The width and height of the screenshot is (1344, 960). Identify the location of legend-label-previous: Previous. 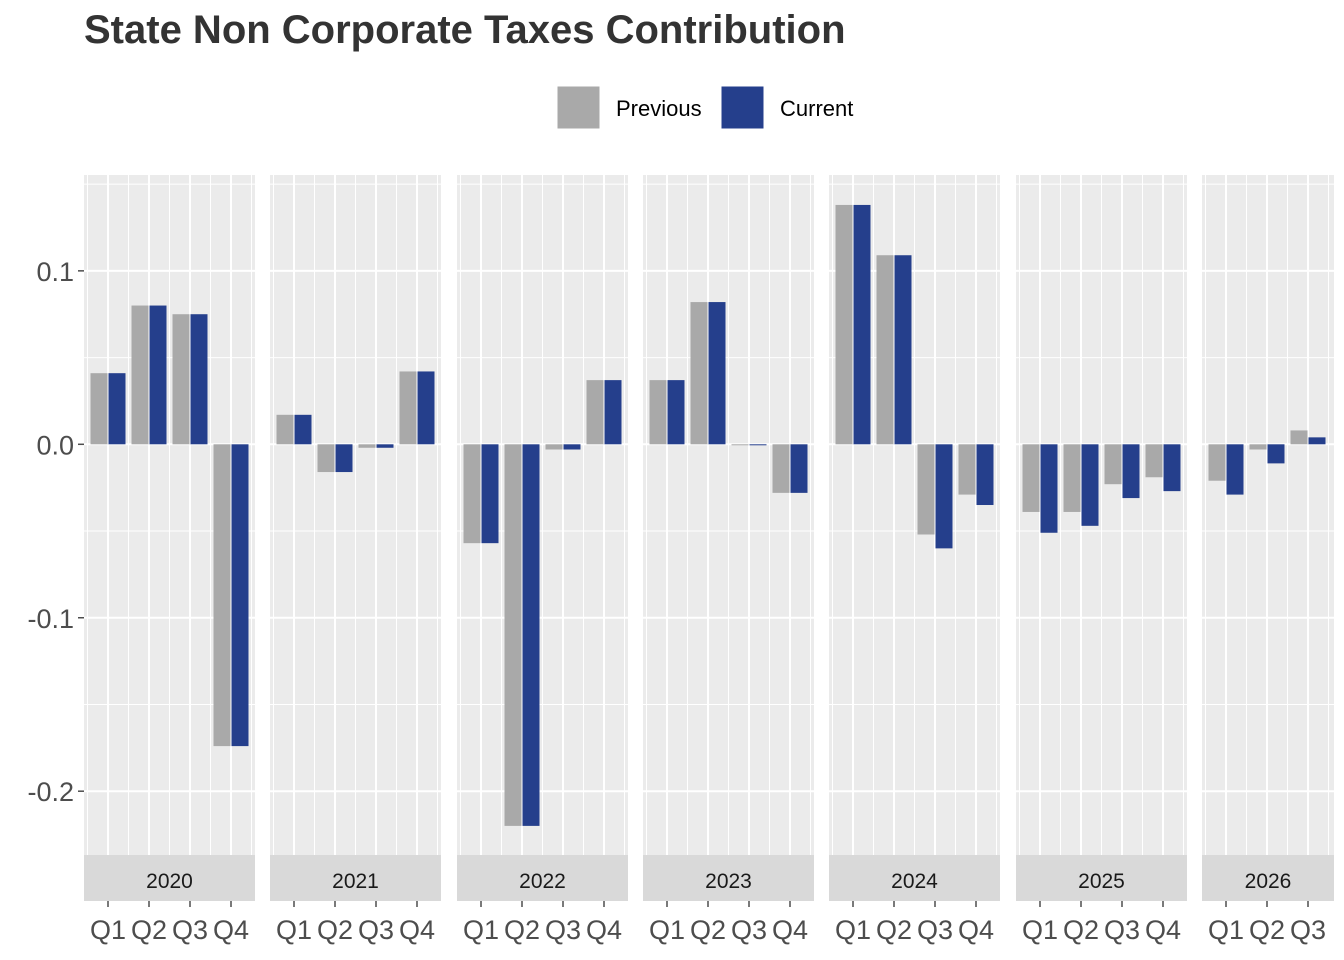
(659, 108).